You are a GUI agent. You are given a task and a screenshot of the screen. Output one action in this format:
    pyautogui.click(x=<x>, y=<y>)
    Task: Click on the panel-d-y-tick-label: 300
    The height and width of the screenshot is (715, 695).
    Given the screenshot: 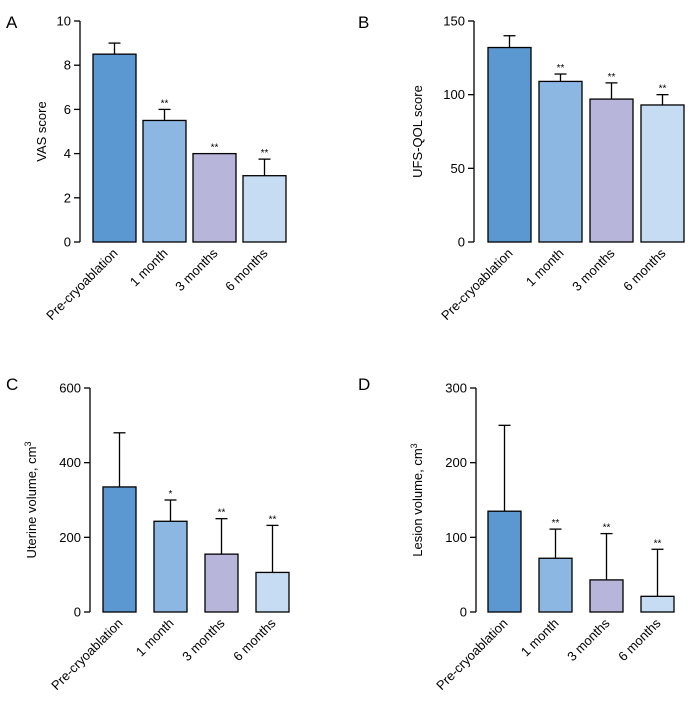 What is the action you would take?
    pyautogui.click(x=456, y=388)
    